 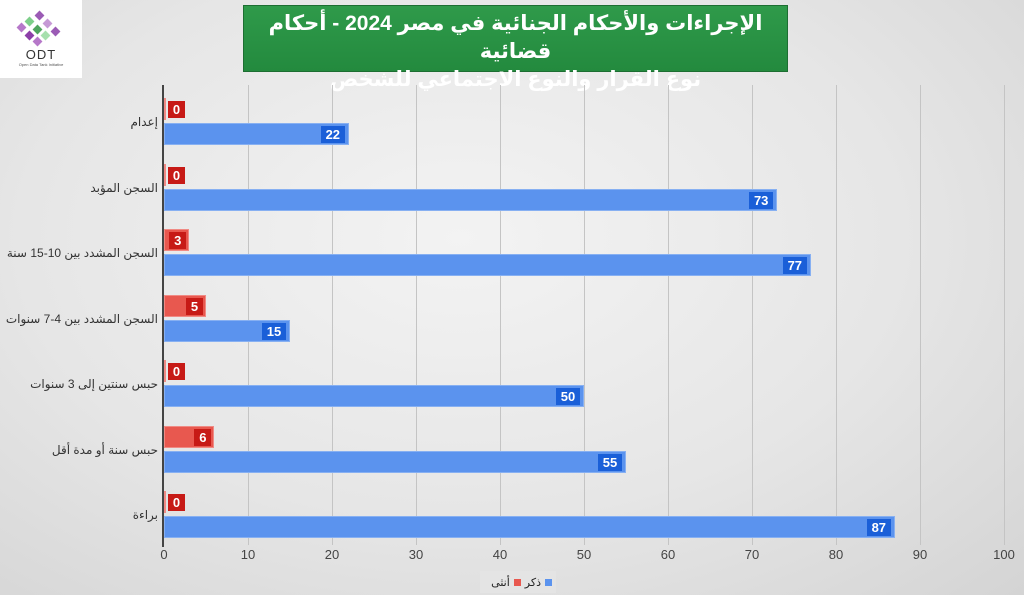 What do you see at coordinates (752, 554) in the screenshot?
I see `x-tick-label: 70` at bounding box center [752, 554].